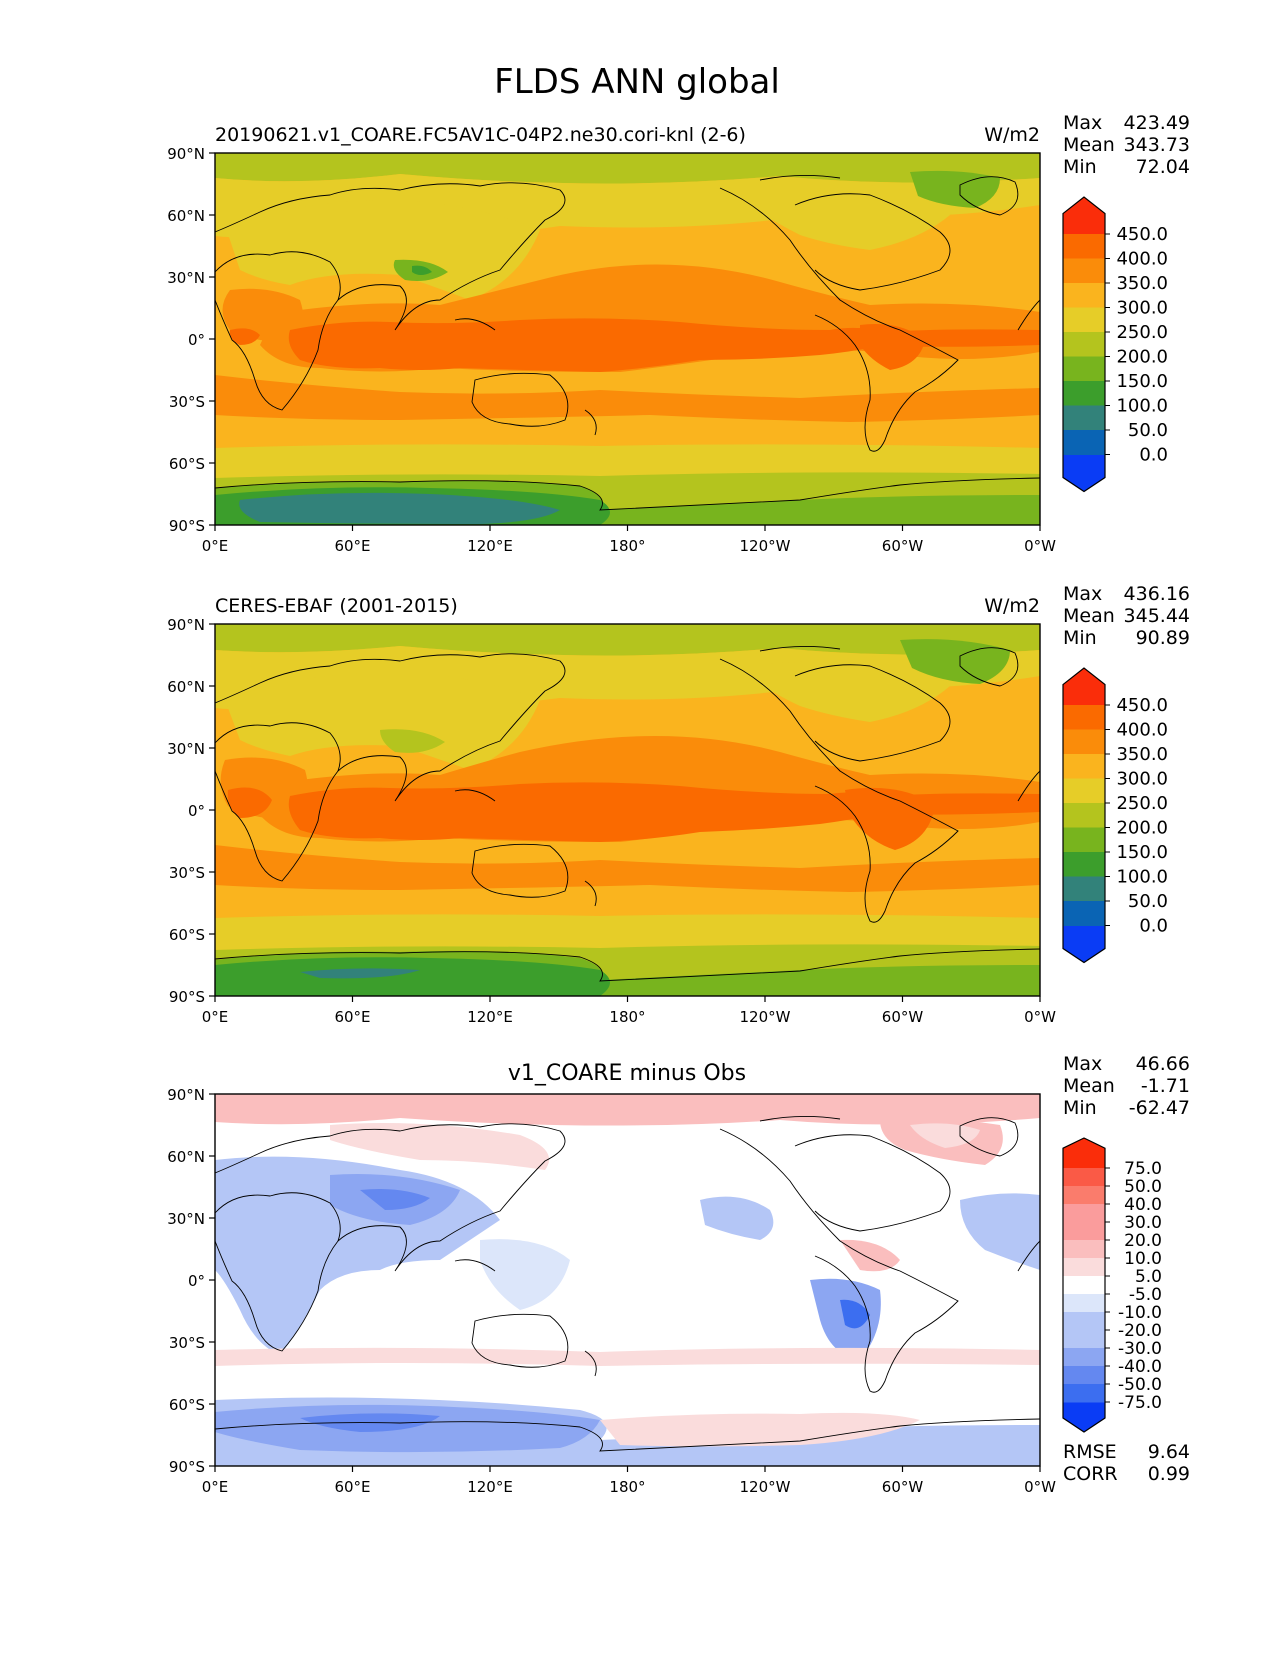  What do you see at coordinates (1126, 1086) in the screenshot?
I see `stats-block: Max 46.66 Mean -1.71 Min -62.47` at bounding box center [1126, 1086].